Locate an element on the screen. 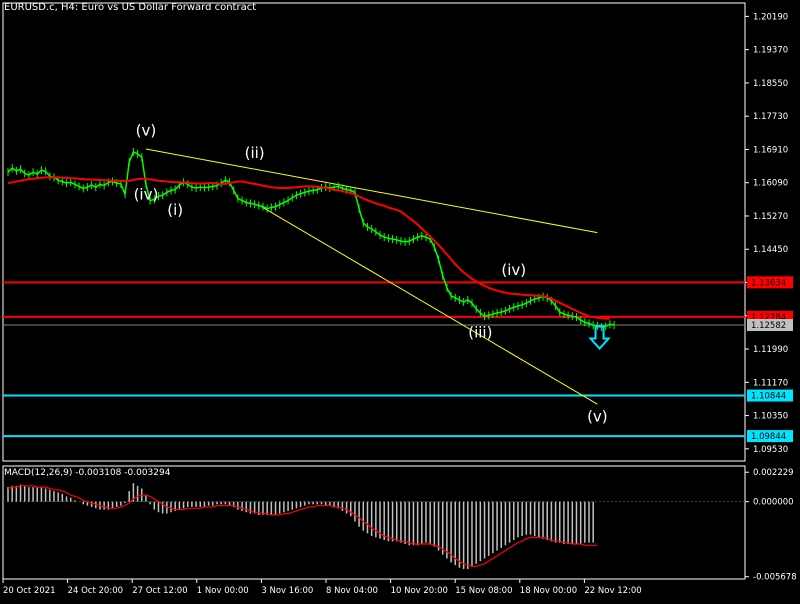 This screenshot has height=604, width=800. time-axis-label: 15 Nov 08:00 is located at coordinates (483, 591).